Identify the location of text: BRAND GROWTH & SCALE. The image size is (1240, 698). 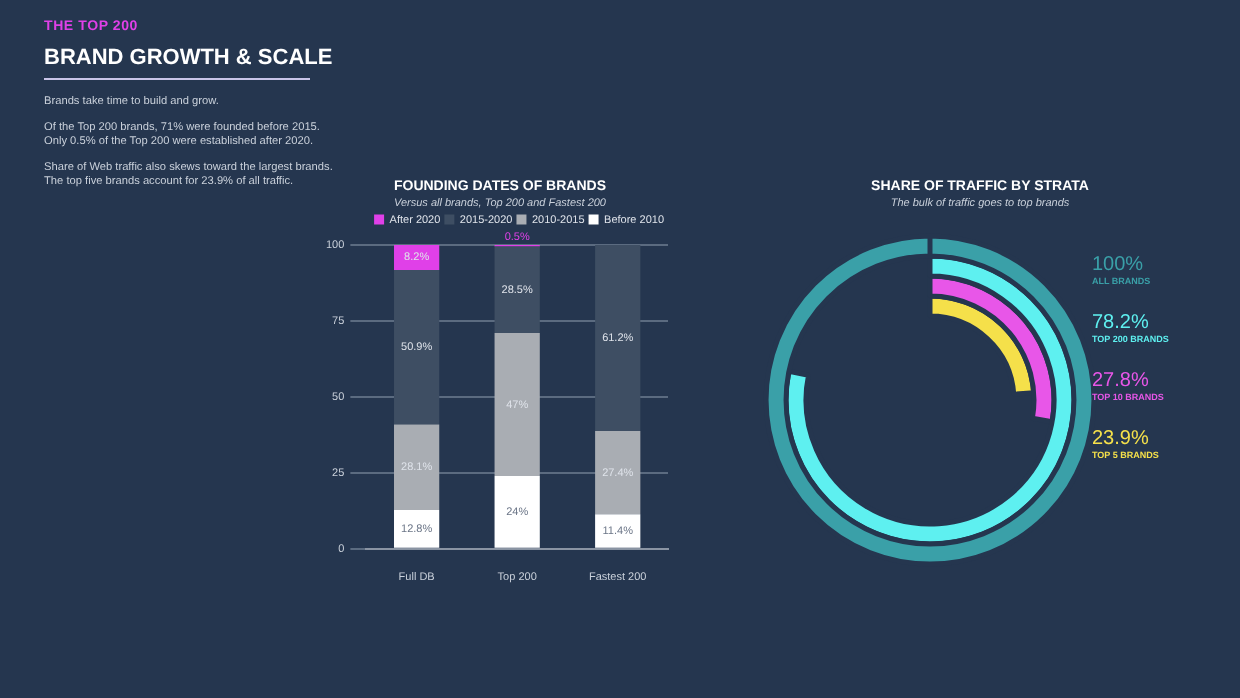
(189, 58).